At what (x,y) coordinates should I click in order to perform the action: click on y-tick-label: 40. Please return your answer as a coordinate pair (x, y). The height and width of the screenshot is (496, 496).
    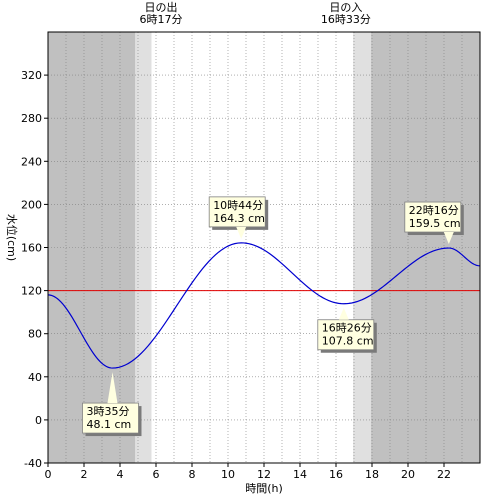
    Looking at the image, I should click on (35, 377).